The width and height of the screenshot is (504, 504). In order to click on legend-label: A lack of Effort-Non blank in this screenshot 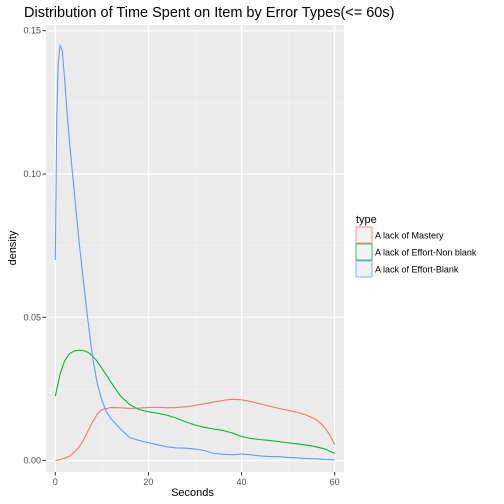, I will do `click(426, 253)`.